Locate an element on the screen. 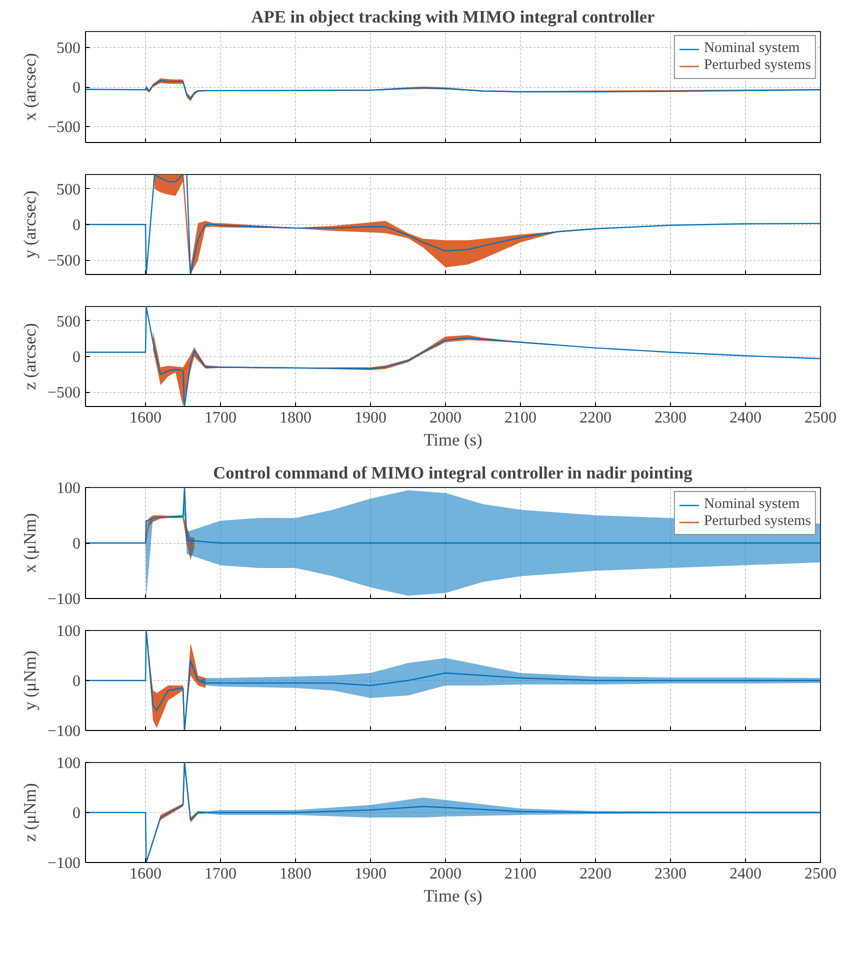  y-axis-title: x (arcsec) is located at coordinates (30, 86).